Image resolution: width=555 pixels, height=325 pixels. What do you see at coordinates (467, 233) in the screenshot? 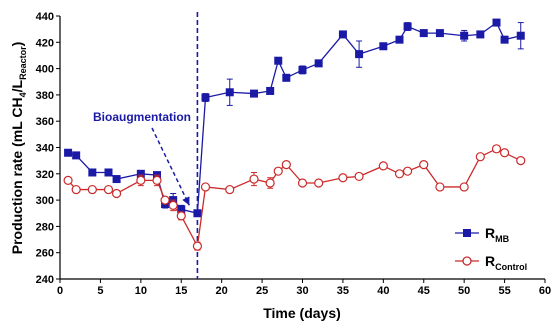
I see `legend-marker-rmb` at bounding box center [467, 233].